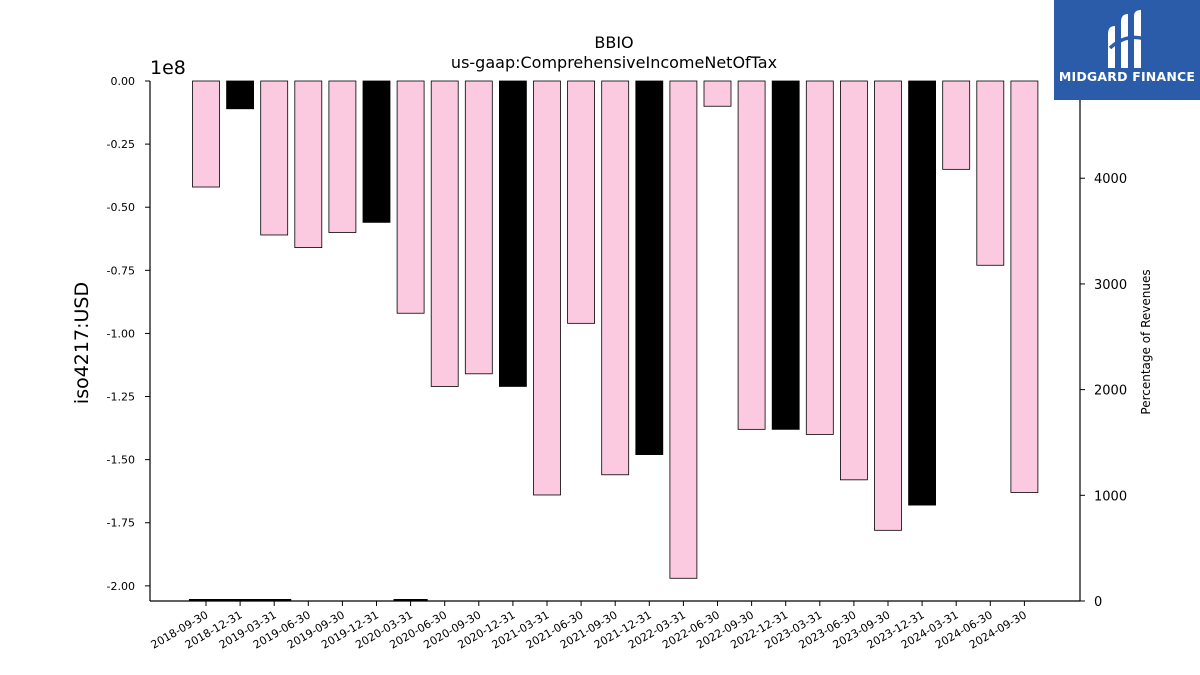 The width and height of the screenshot is (1200, 675). What do you see at coordinates (1098, 602) in the screenshot?
I see `y2-tick-label: 0` at bounding box center [1098, 602].